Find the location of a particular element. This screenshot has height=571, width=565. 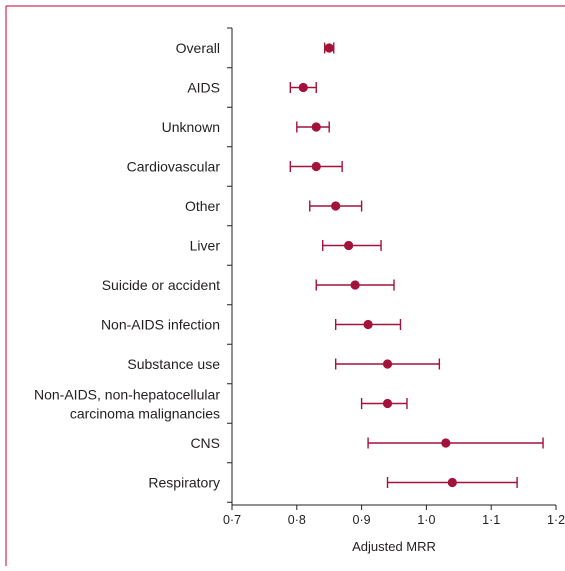

category-label: Non-AIDS infection is located at coordinates (160, 325).